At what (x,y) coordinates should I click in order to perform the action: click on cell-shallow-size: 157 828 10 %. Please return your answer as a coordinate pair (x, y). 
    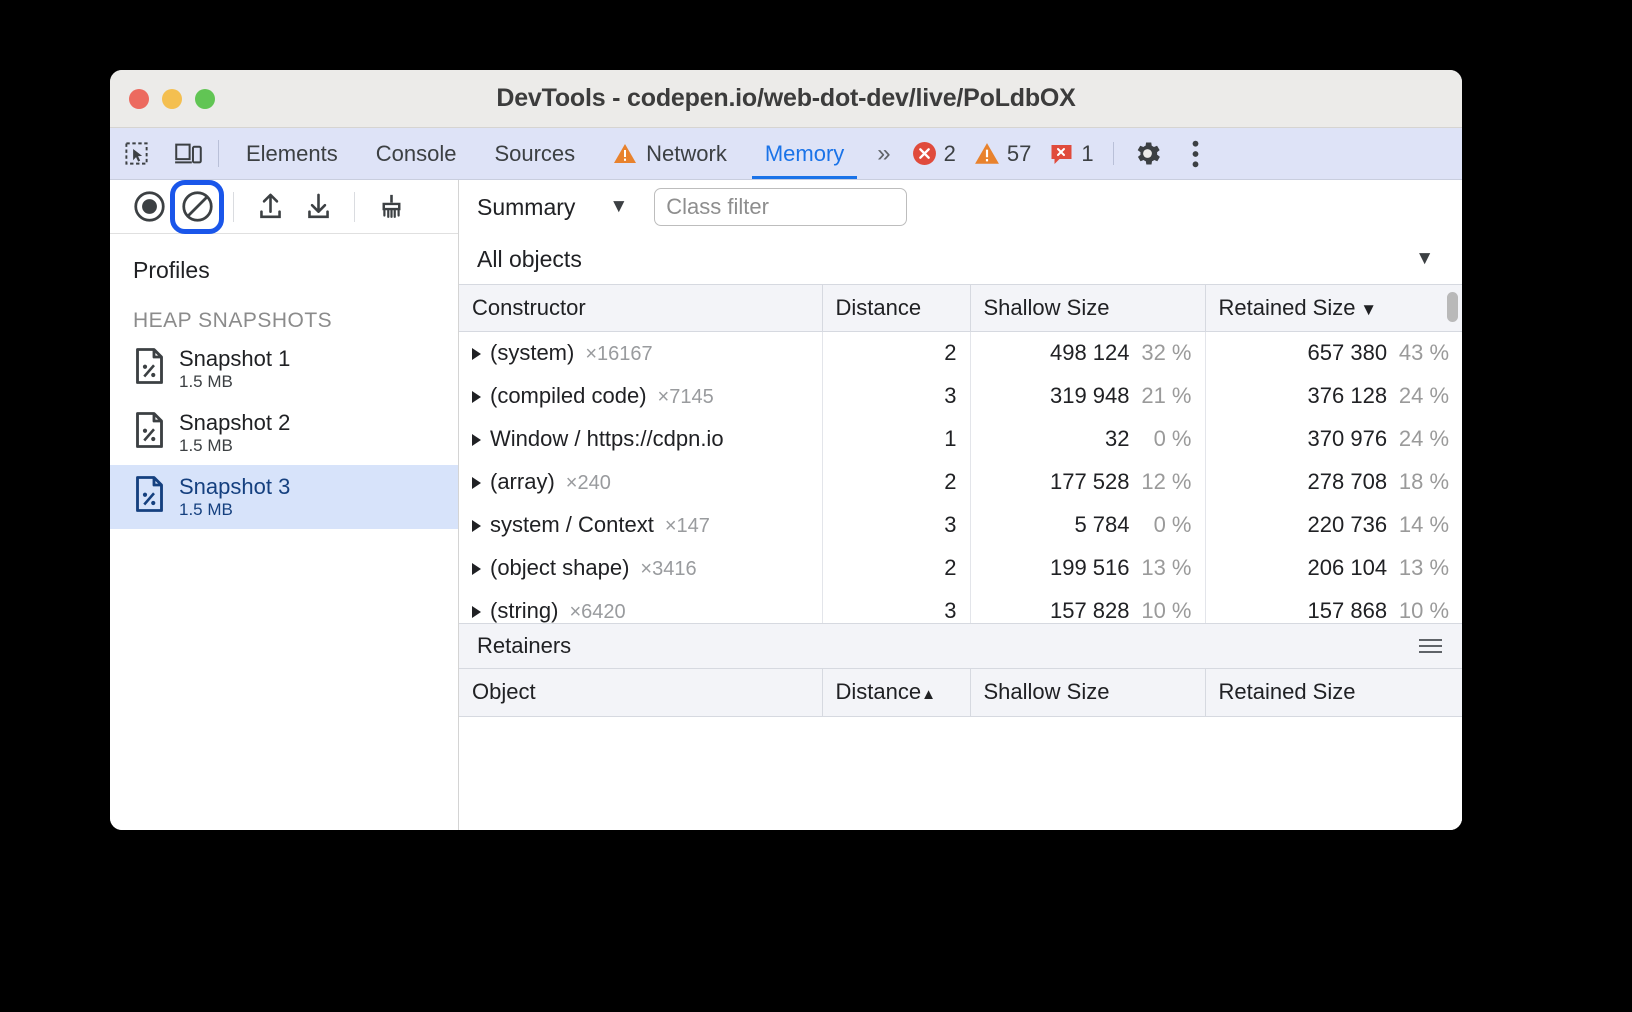
    Looking at the image, I should click on (1088, 606).